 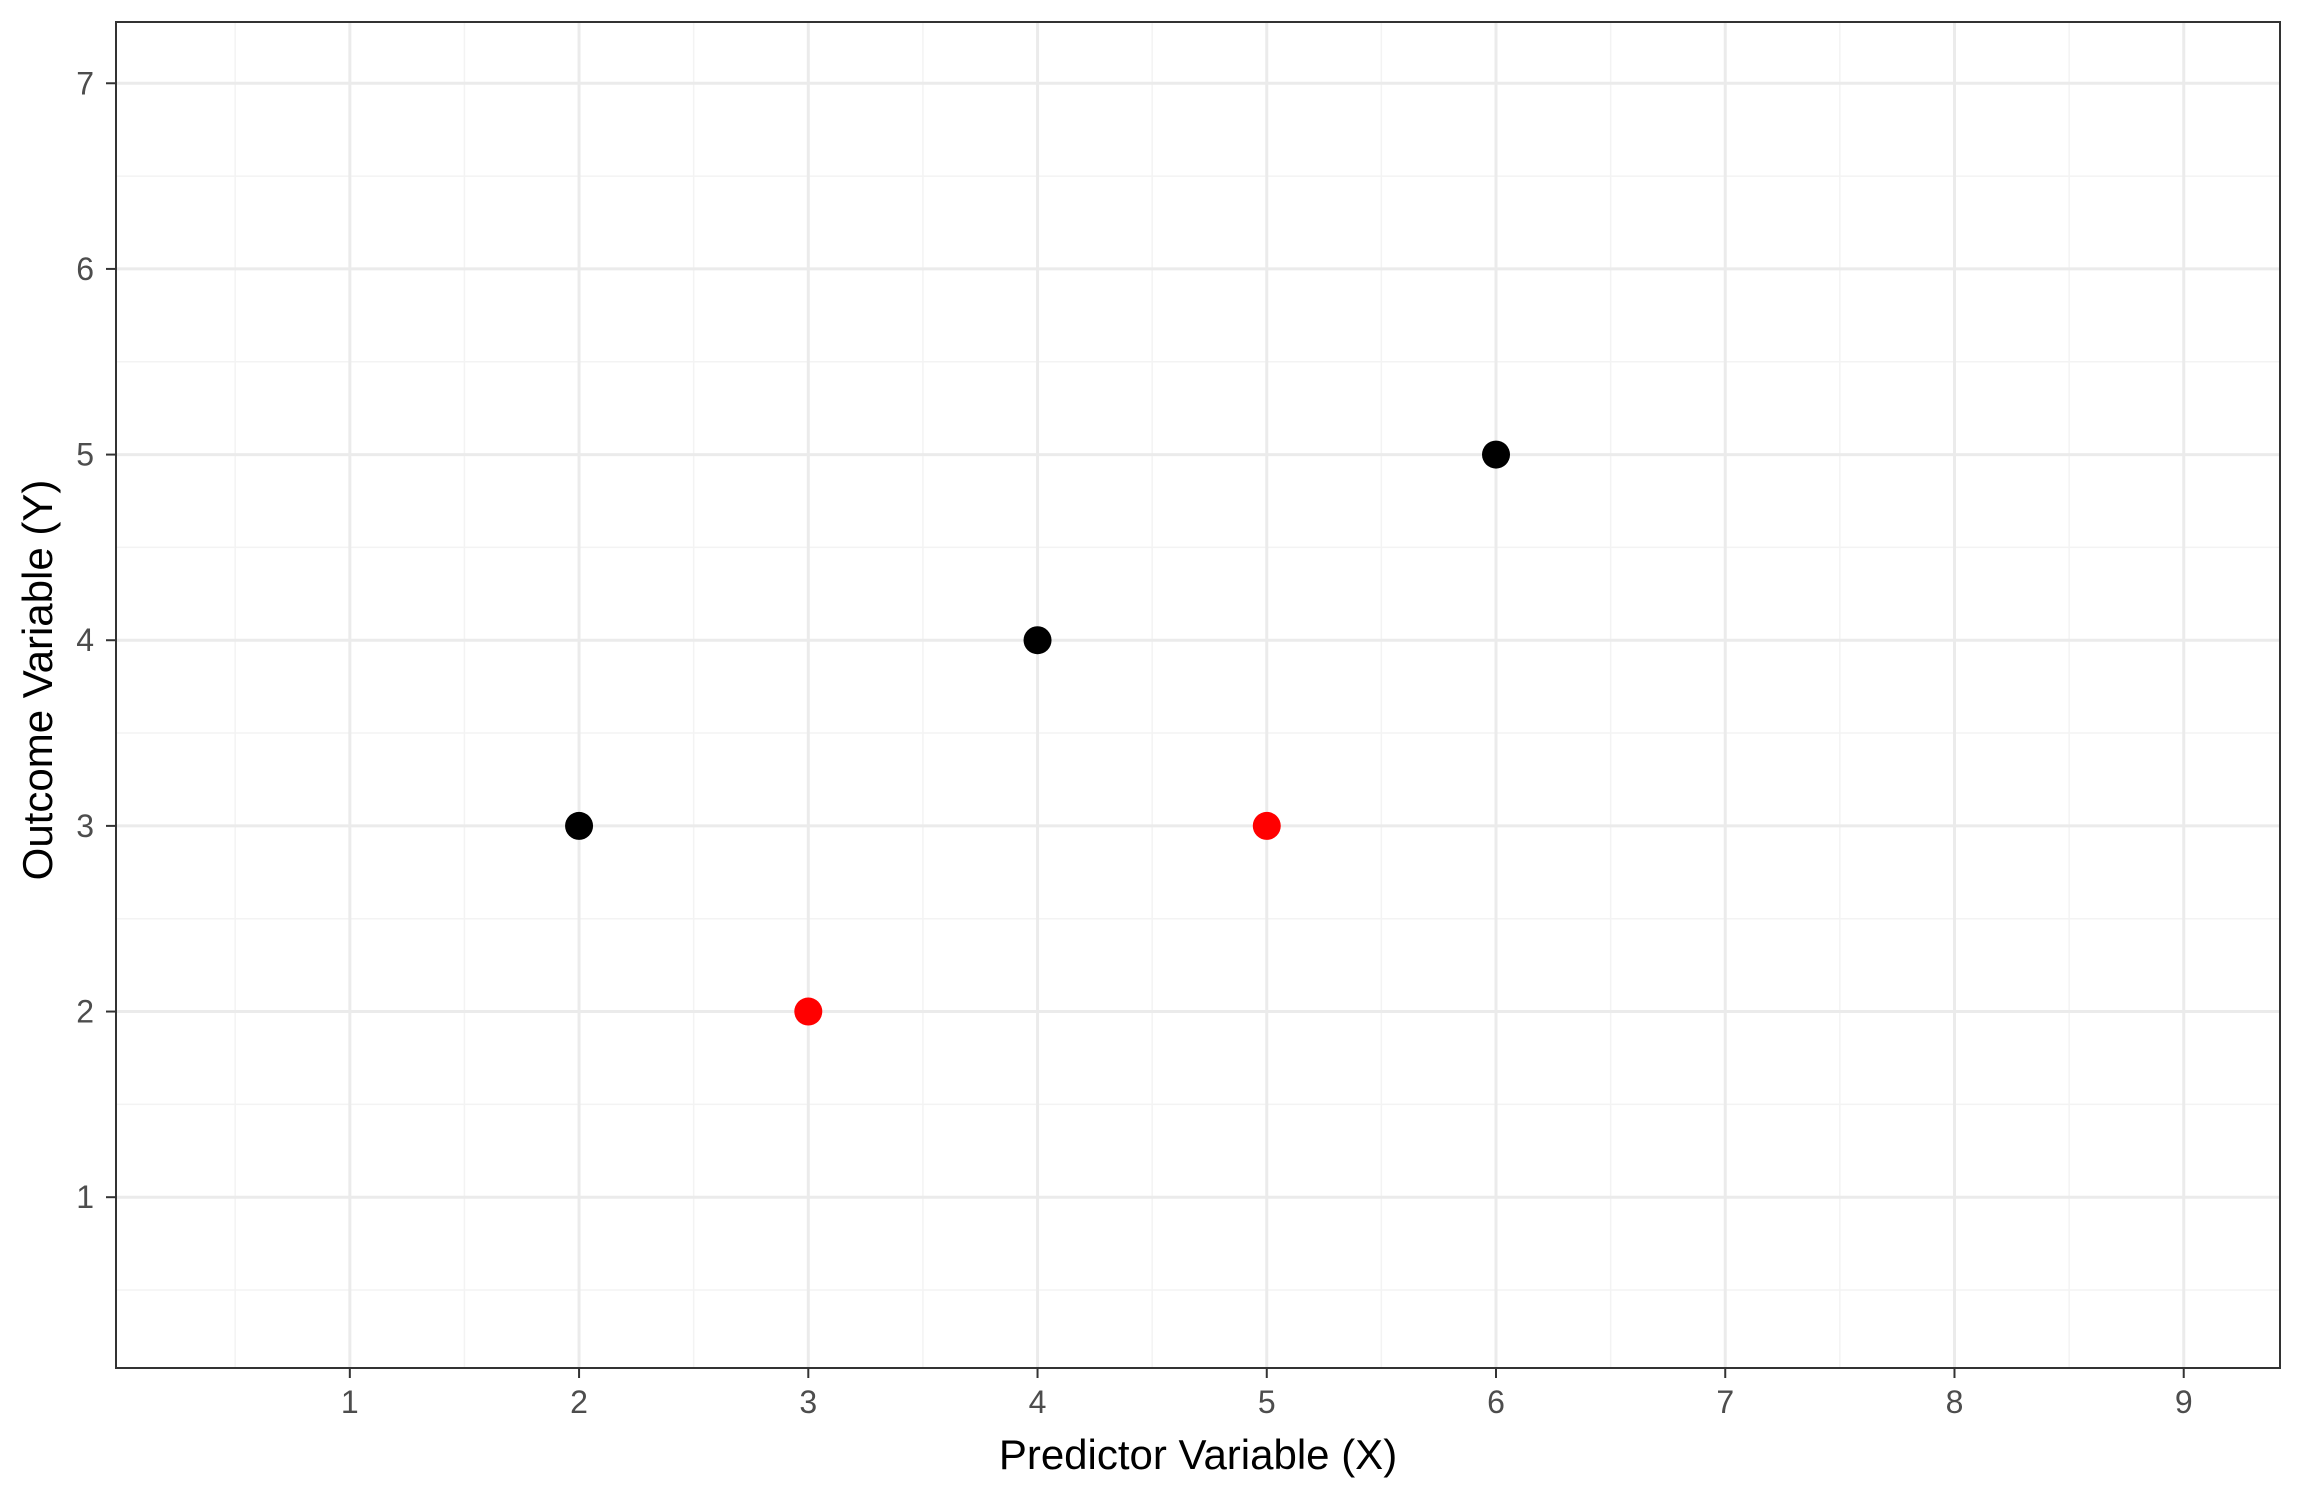 I want to click on y-tick-label: 3, so click(x=85, y=826).